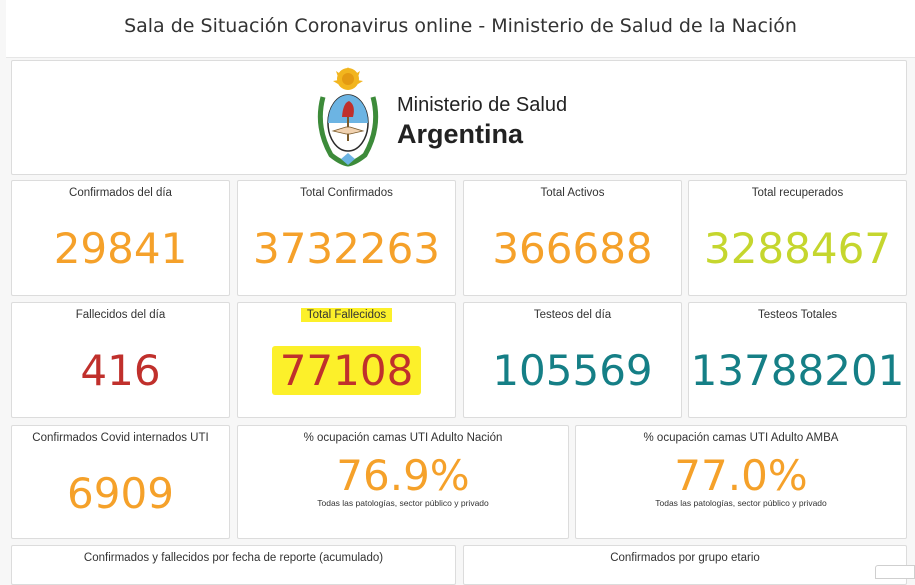 This screenshot has height=585, width=915. I want to click on card-value: 6909, so click(120, 493).